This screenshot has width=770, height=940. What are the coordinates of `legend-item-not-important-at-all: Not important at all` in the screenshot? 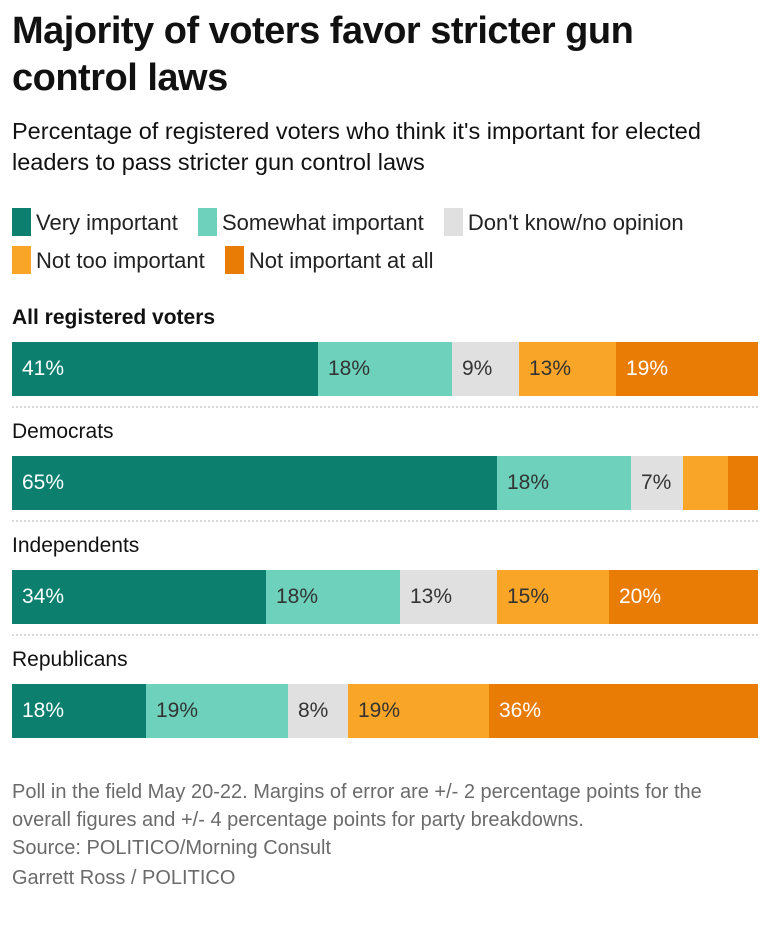 It's located at (329, 261).